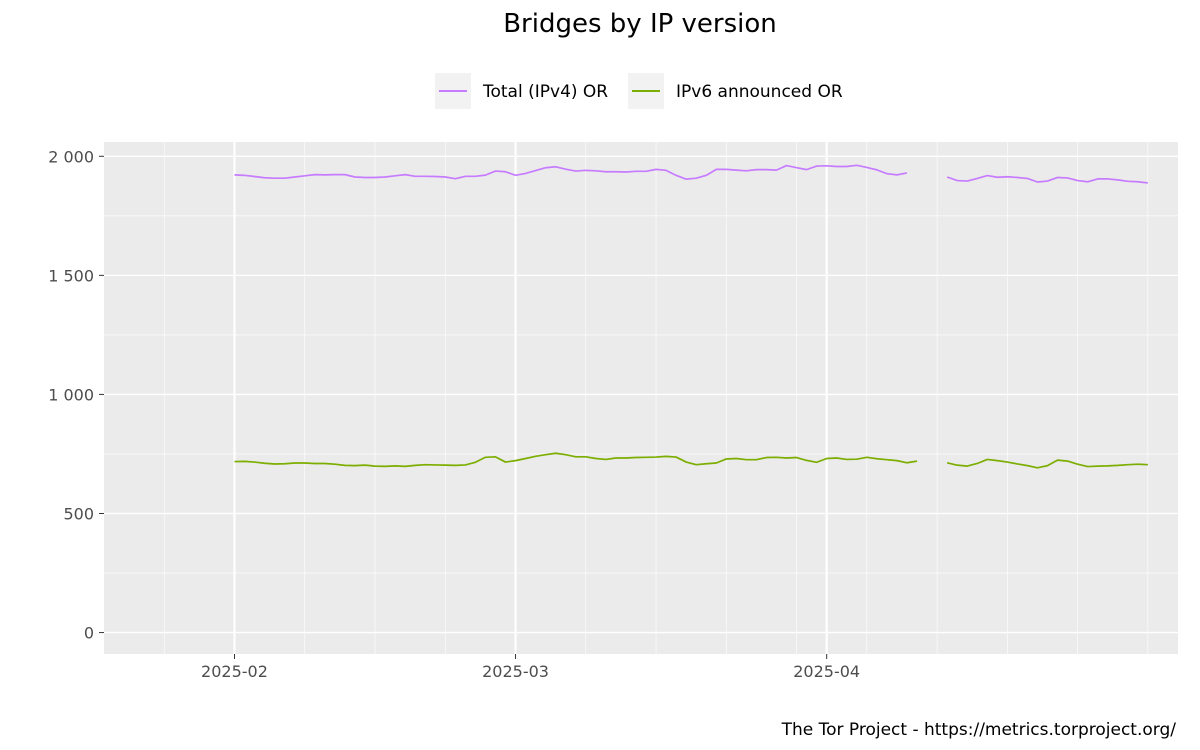  I want to click on x-tick-label: 2025-03, so click(515, 671).